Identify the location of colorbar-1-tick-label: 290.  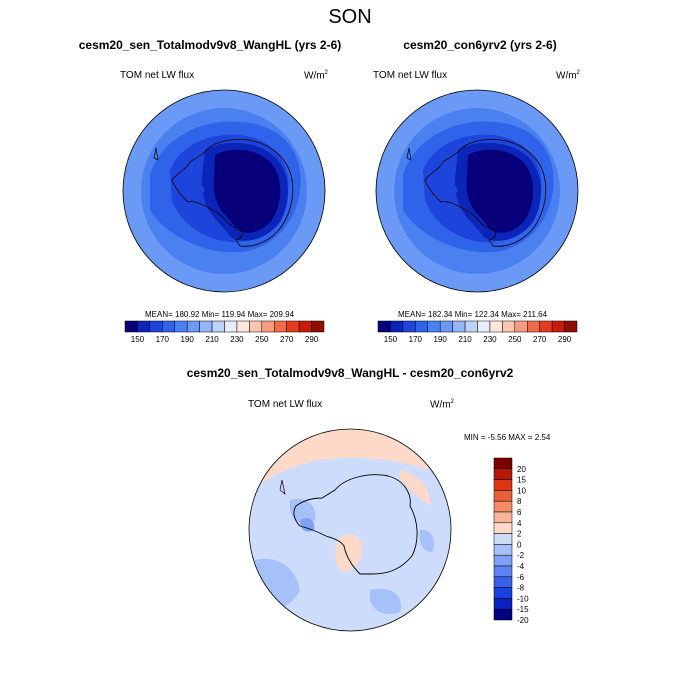
(312, 339).